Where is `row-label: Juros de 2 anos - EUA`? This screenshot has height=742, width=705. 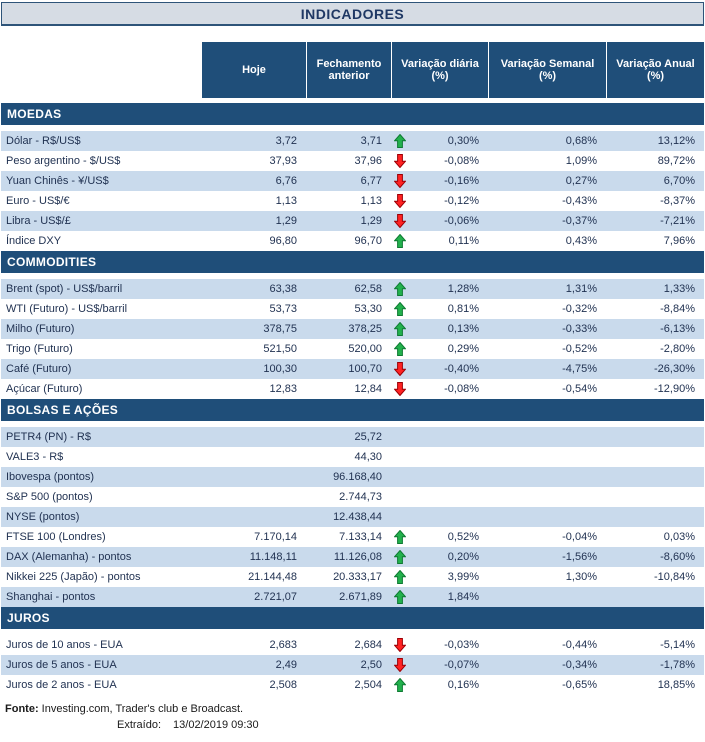 row-label: Juros de 2 anos - EUA is located at coordinates (61, 685).